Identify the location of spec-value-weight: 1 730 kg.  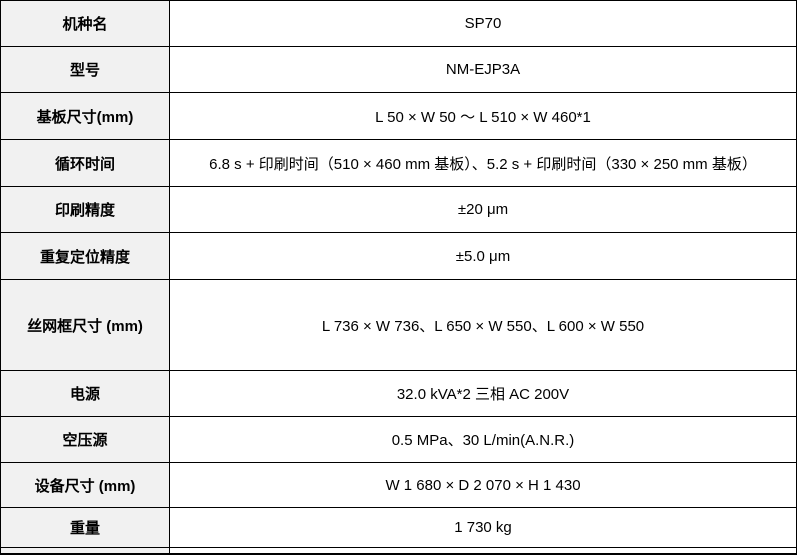
(483, 527).